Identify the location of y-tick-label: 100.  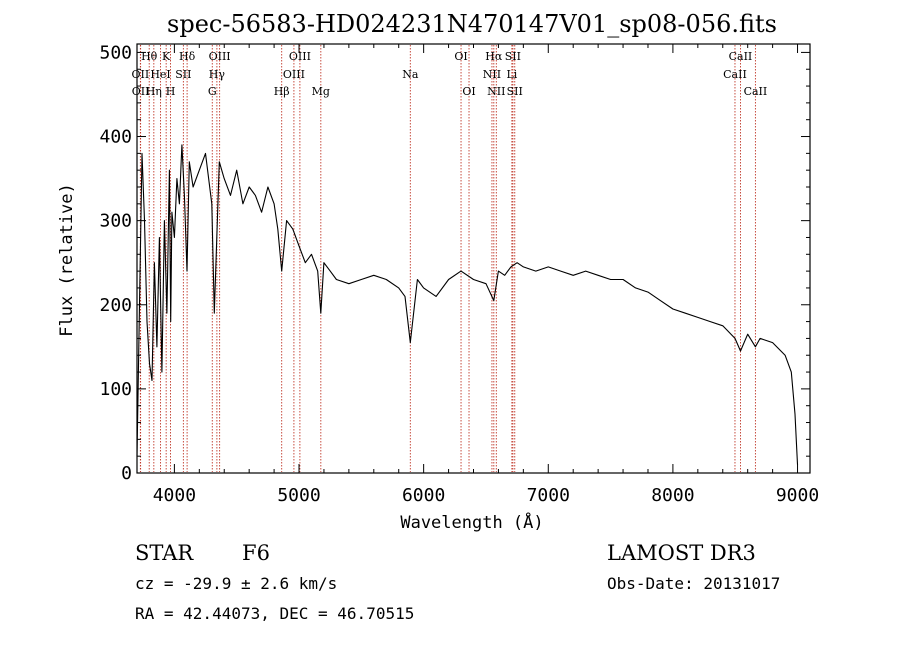
(115, 389).